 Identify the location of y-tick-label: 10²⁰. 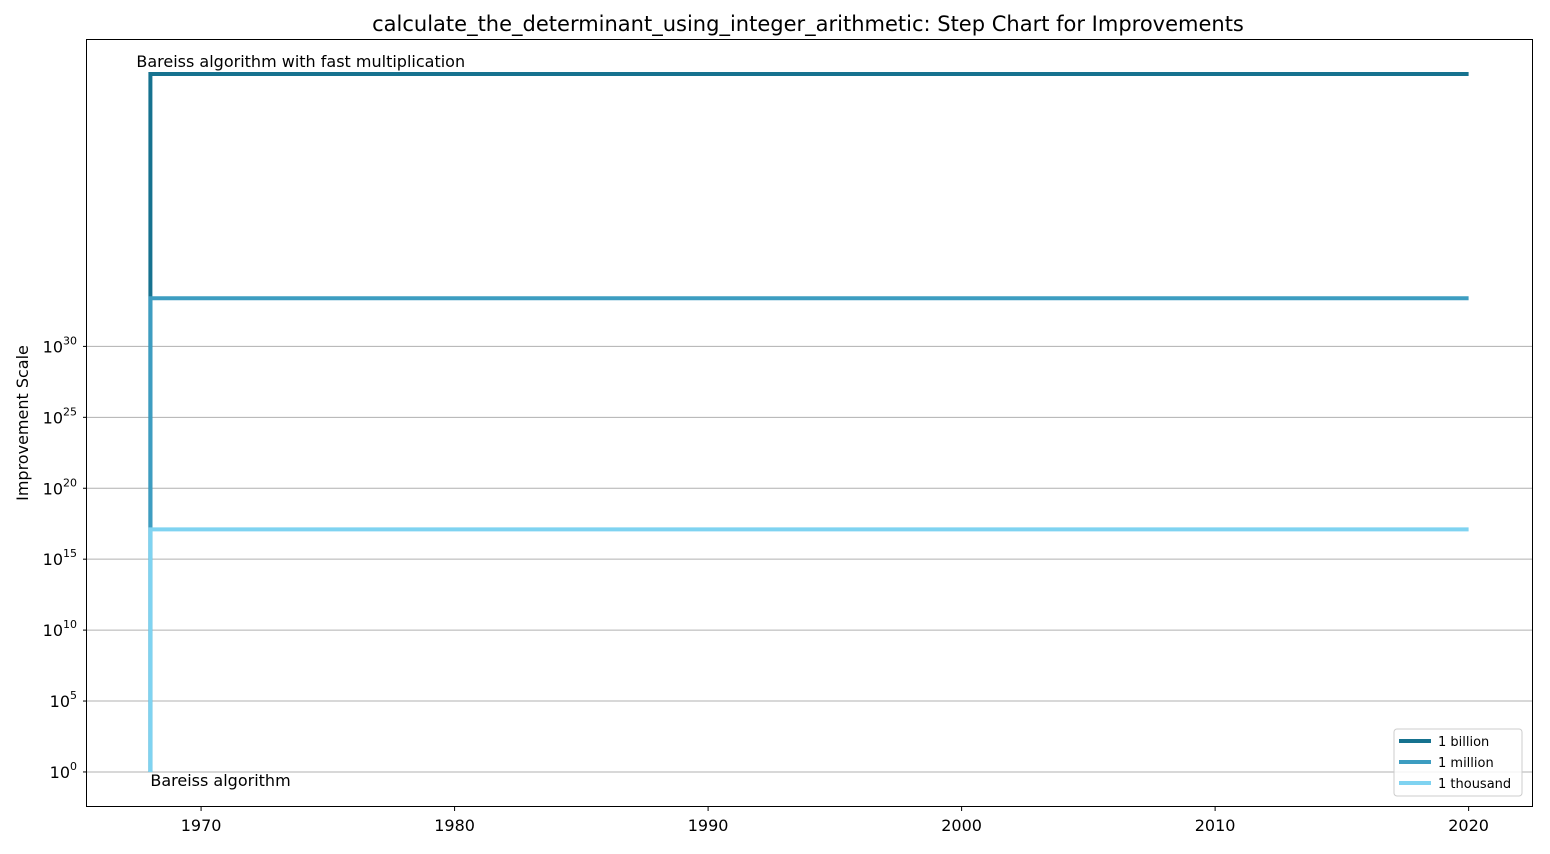
(60, 487).